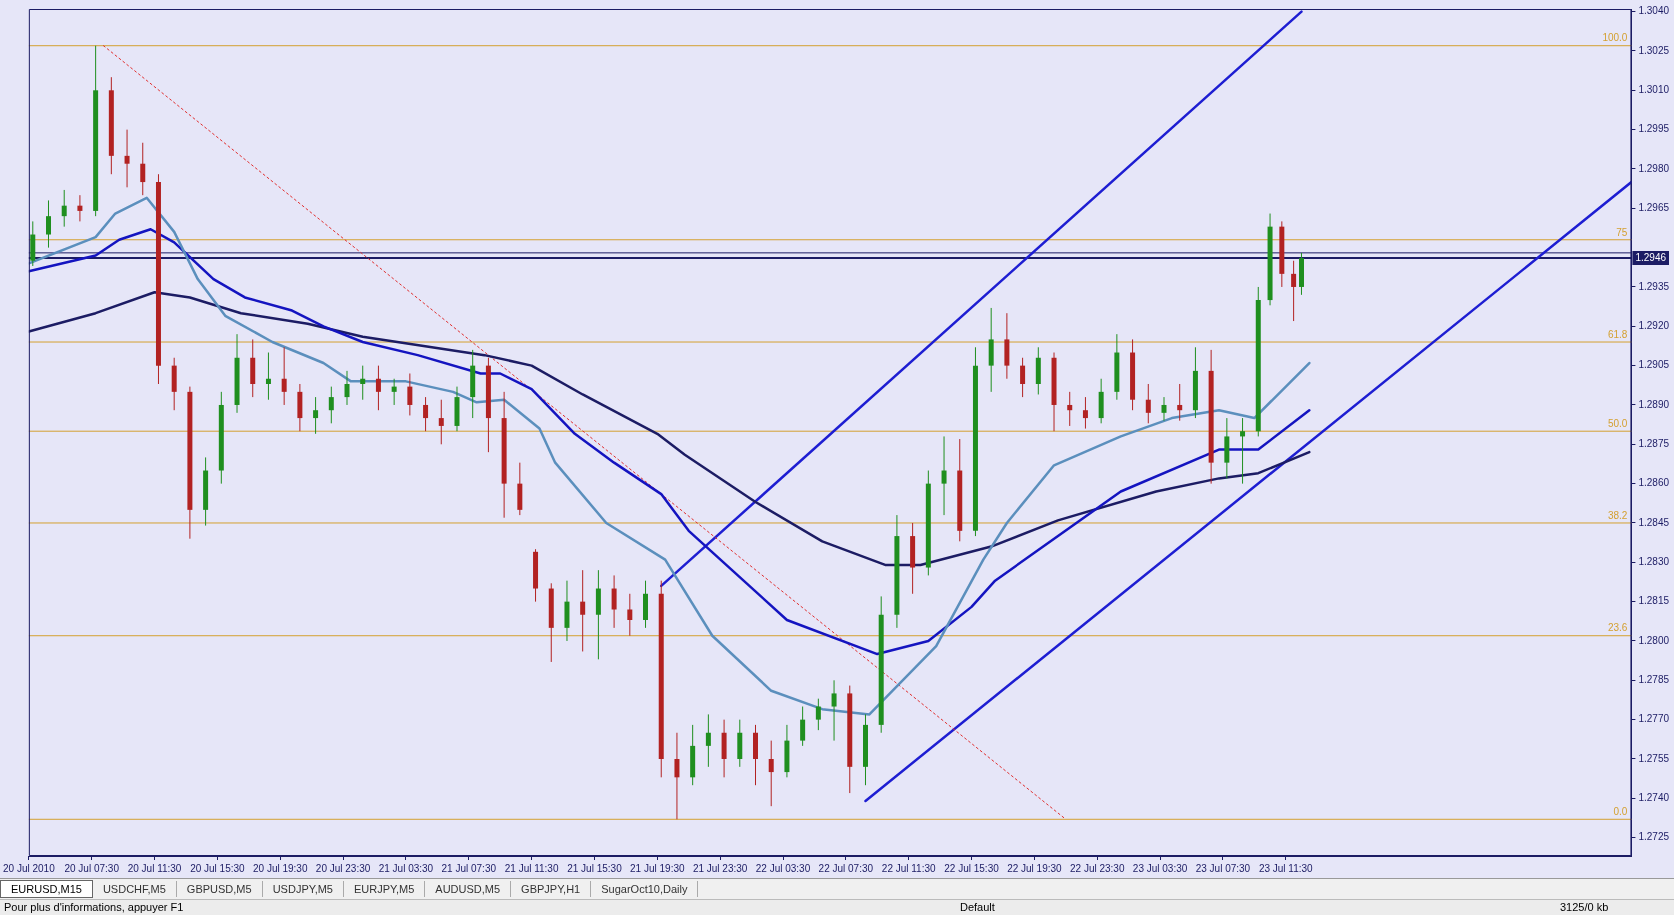 The width and height of the screenshot is (1674, 915). What do you see at coordinates (1654, 601) in the screenshot?
I see `y-tick-label: 1.2815` at bounding box center [1654, 601].